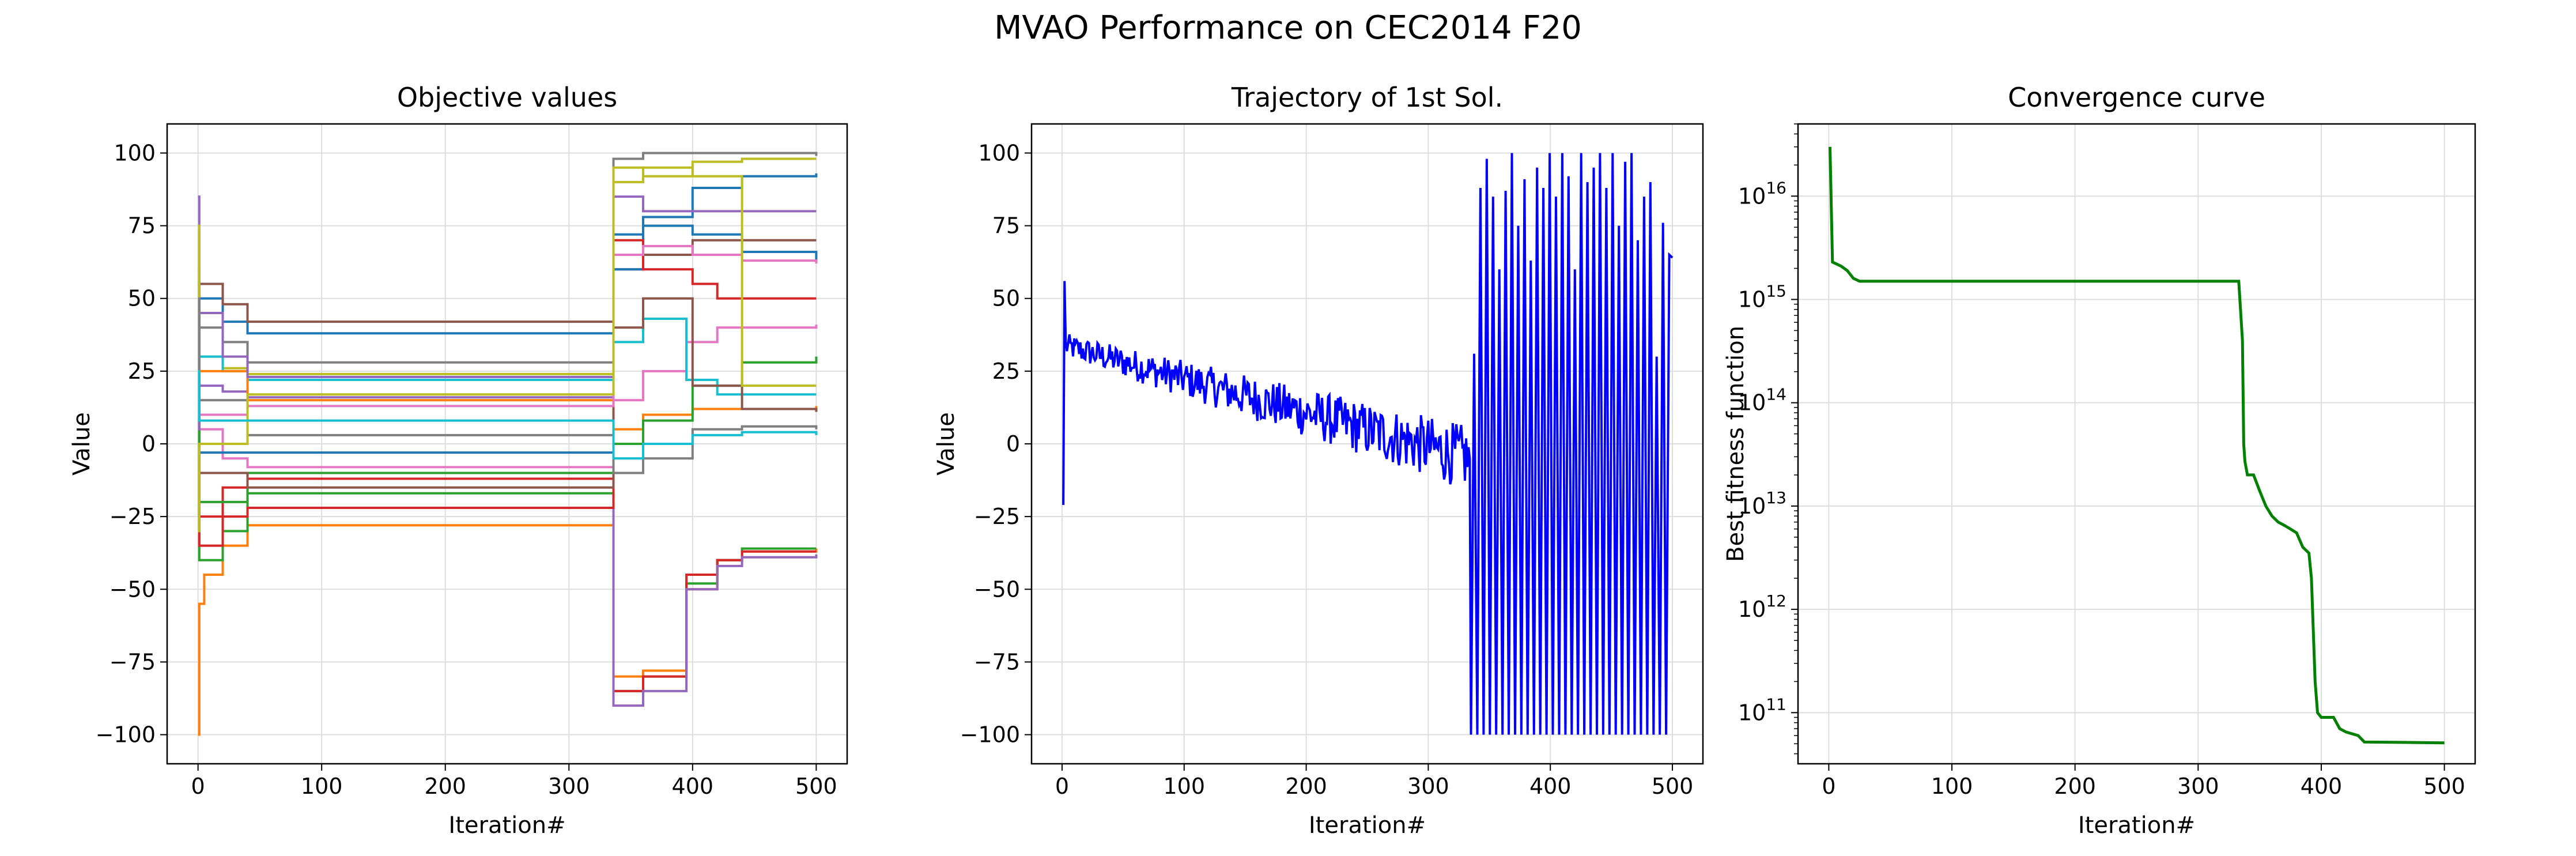  What do you see at coordinates (1762, 296) in the screenshot?
I see `y-tick-label: 1015` at bounding box center [1762, 296].